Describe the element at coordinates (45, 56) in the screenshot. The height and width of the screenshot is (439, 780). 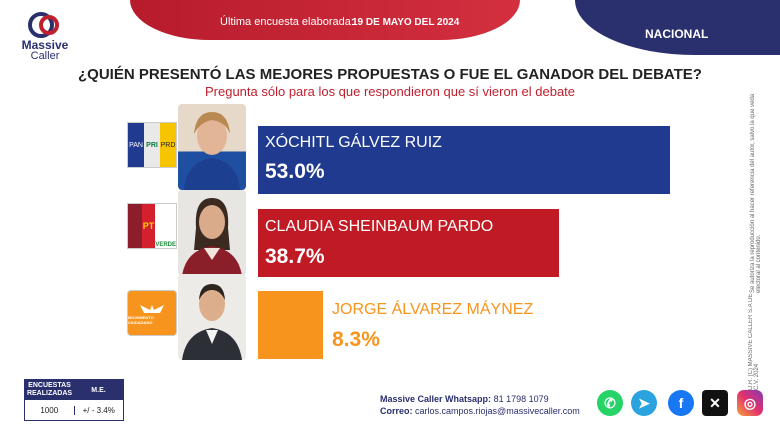
I see `logo-line2: Caller` at that location.